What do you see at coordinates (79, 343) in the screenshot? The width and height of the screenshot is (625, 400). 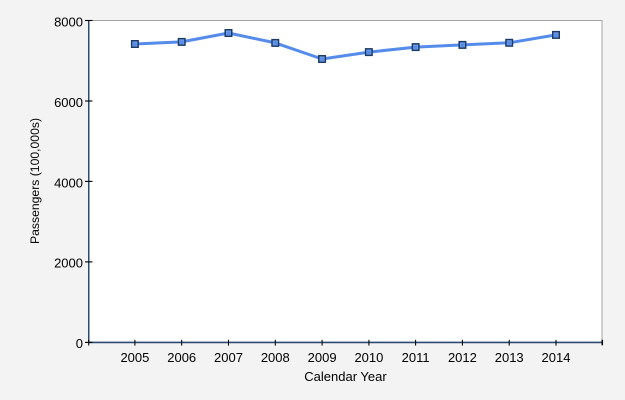 I see `svg-text: 0` at bounding box center [79, 343].